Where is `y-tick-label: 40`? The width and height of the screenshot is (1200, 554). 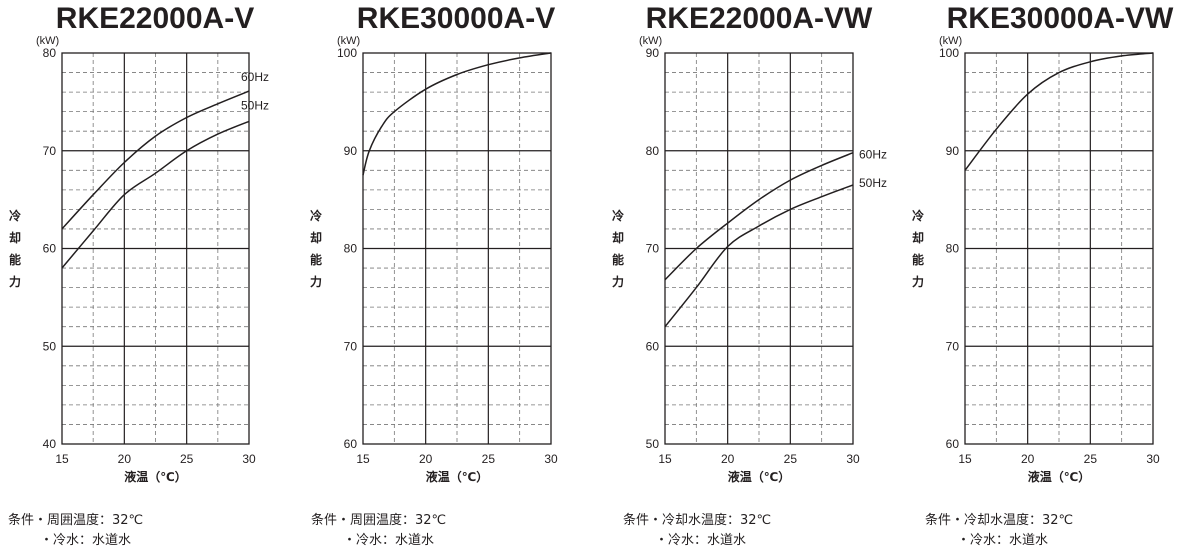
y-tick-label: 40 is located at coordinates (50, 444).